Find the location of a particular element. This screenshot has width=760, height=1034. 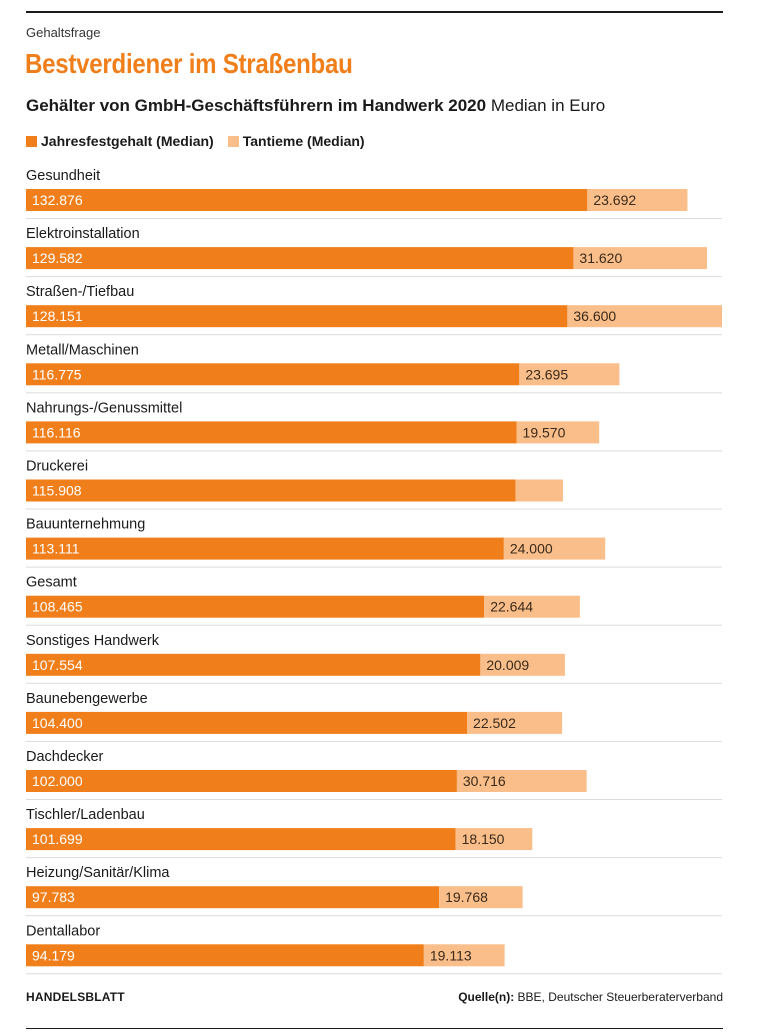

category-label-row-10: Baunebengewerbe is located at coordinates (87, 699).